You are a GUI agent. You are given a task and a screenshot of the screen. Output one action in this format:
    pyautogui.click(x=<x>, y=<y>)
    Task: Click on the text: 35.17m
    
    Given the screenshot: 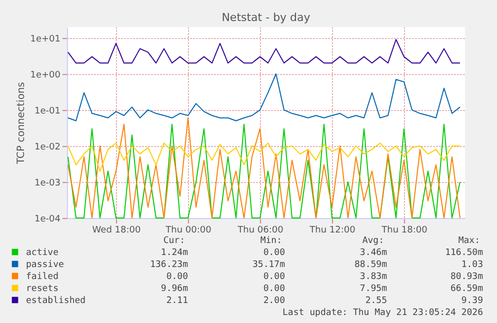 What is the action you would take?
    pyautogui.click(x=268, y=265)
    